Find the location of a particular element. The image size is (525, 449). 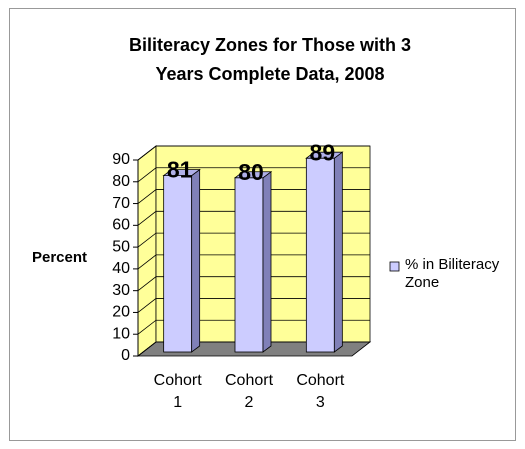

y-tick-label: 90 is located at coordinates (121, 159).